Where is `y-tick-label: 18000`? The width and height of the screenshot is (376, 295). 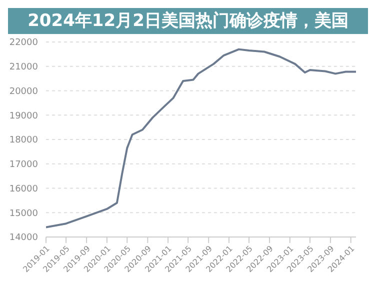
y-tick-label: 18000 is located at coordinates (23, 141).